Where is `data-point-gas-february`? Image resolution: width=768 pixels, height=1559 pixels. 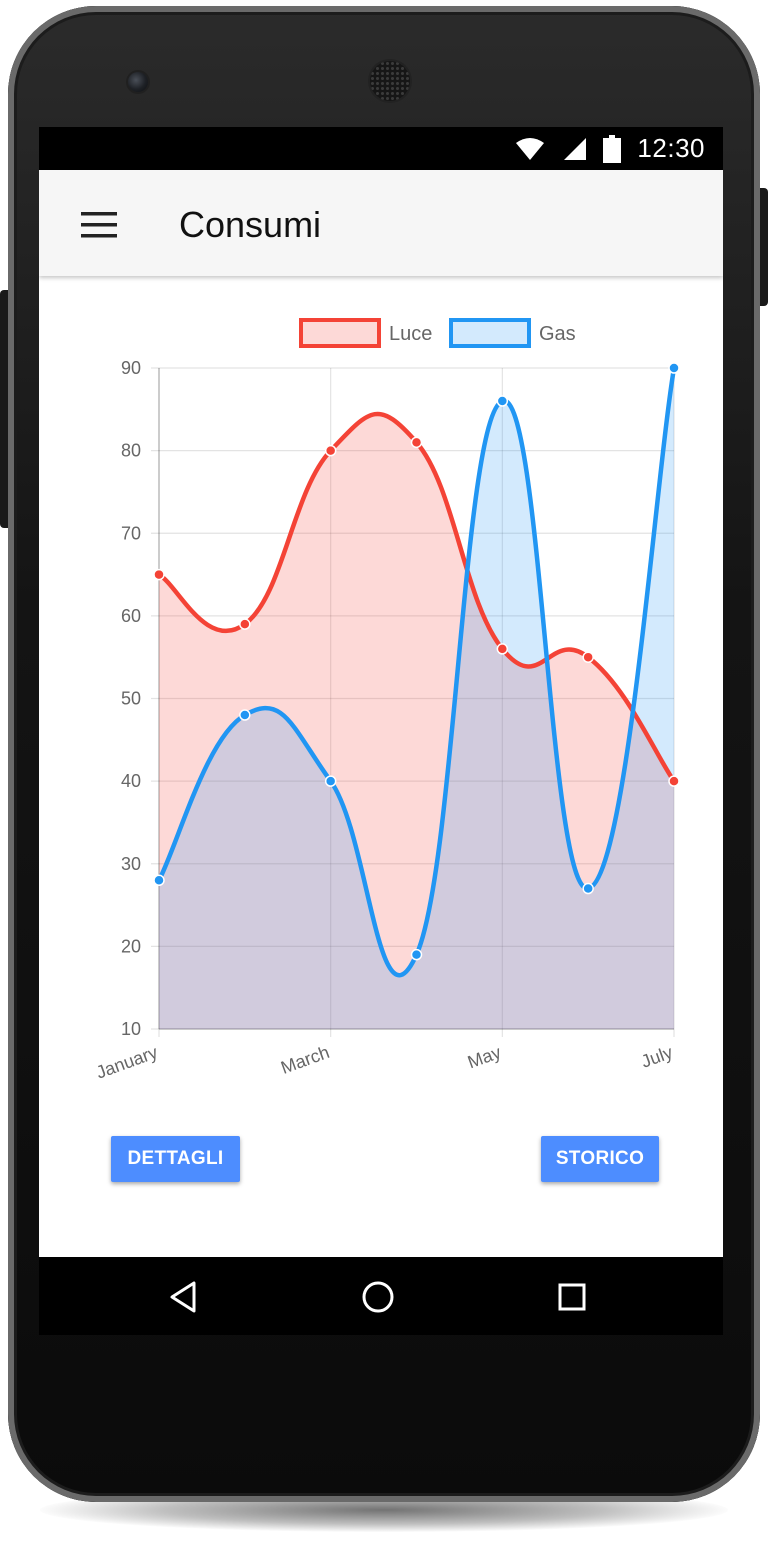 data-point-gas-february is located at coordinates (245, 715).